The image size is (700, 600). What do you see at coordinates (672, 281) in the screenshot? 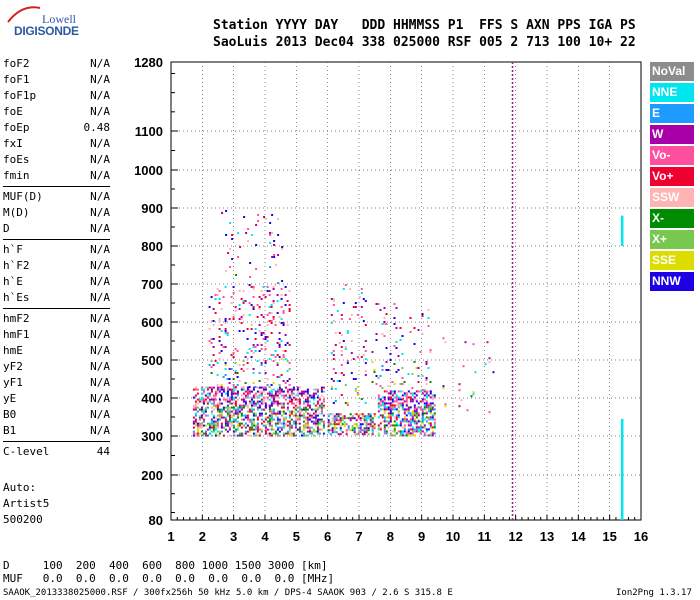
I see `legend-item-nnw: NNW` at bounding box center [672, 281].